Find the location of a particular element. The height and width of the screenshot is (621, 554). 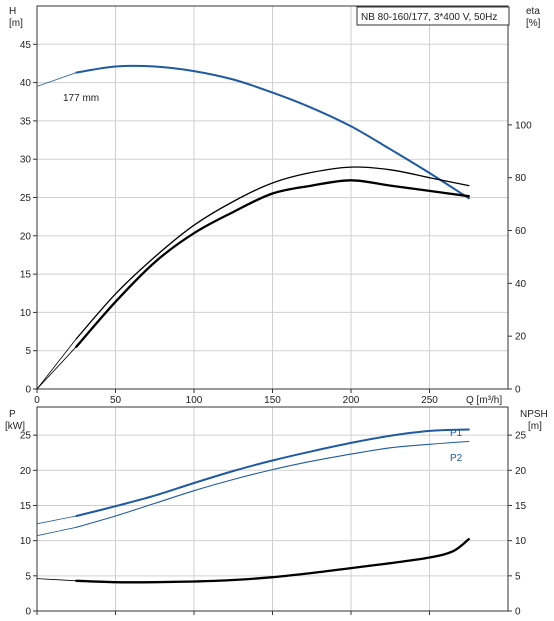

top-series-1-extrapolated-line is located at coordinates (56, 364).